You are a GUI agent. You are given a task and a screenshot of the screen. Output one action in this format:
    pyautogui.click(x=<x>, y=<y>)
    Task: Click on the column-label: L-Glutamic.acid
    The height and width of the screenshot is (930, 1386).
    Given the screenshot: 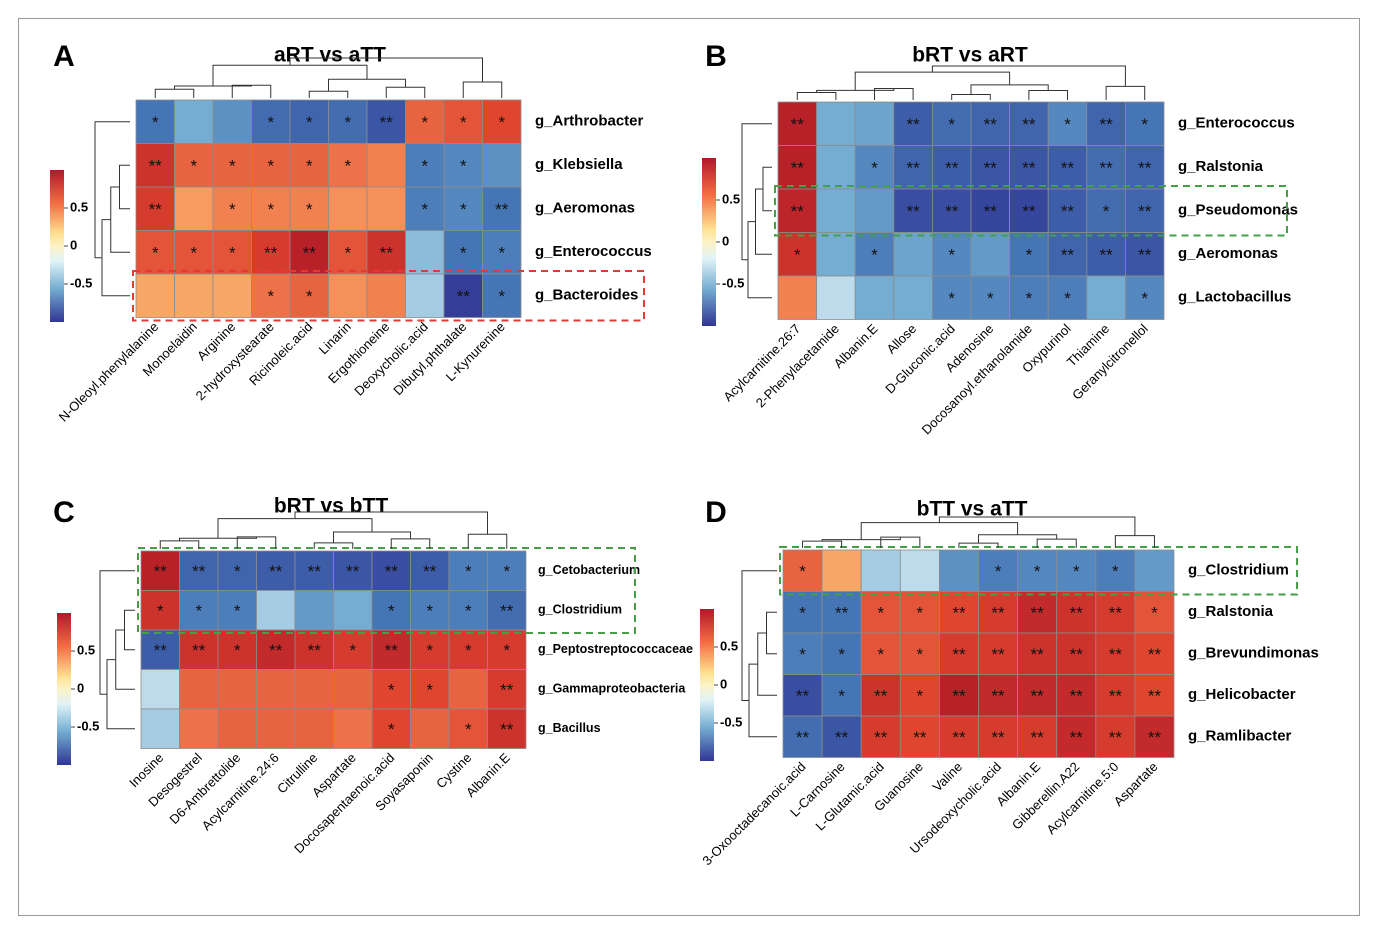 What is the action you would take?
    pyautogui.click(x=849, y=796)
    